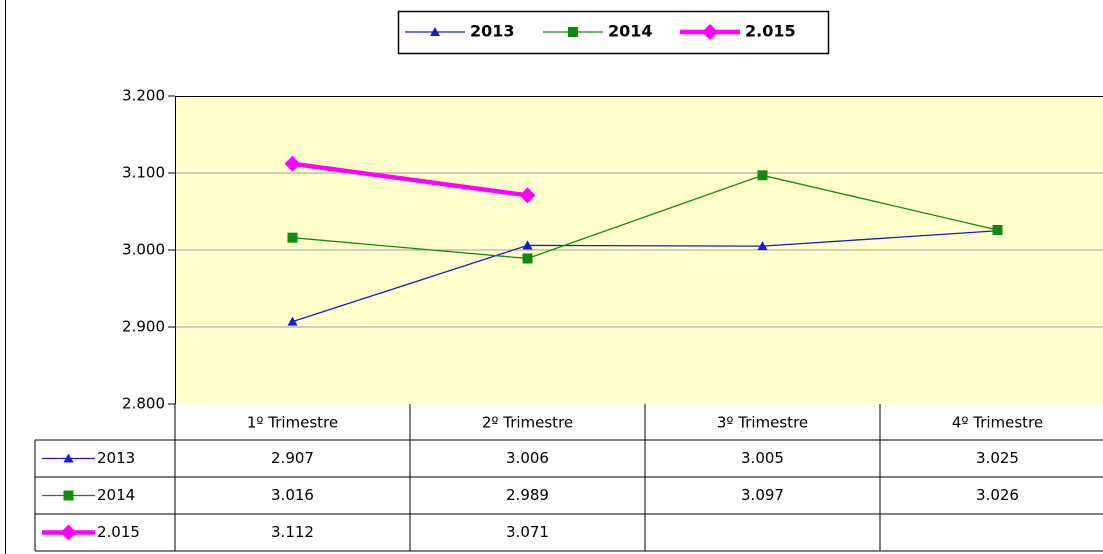 The height and width of the screenshot is (554, 1103). I want to click on table-value: 3.026, so click(997, 495).